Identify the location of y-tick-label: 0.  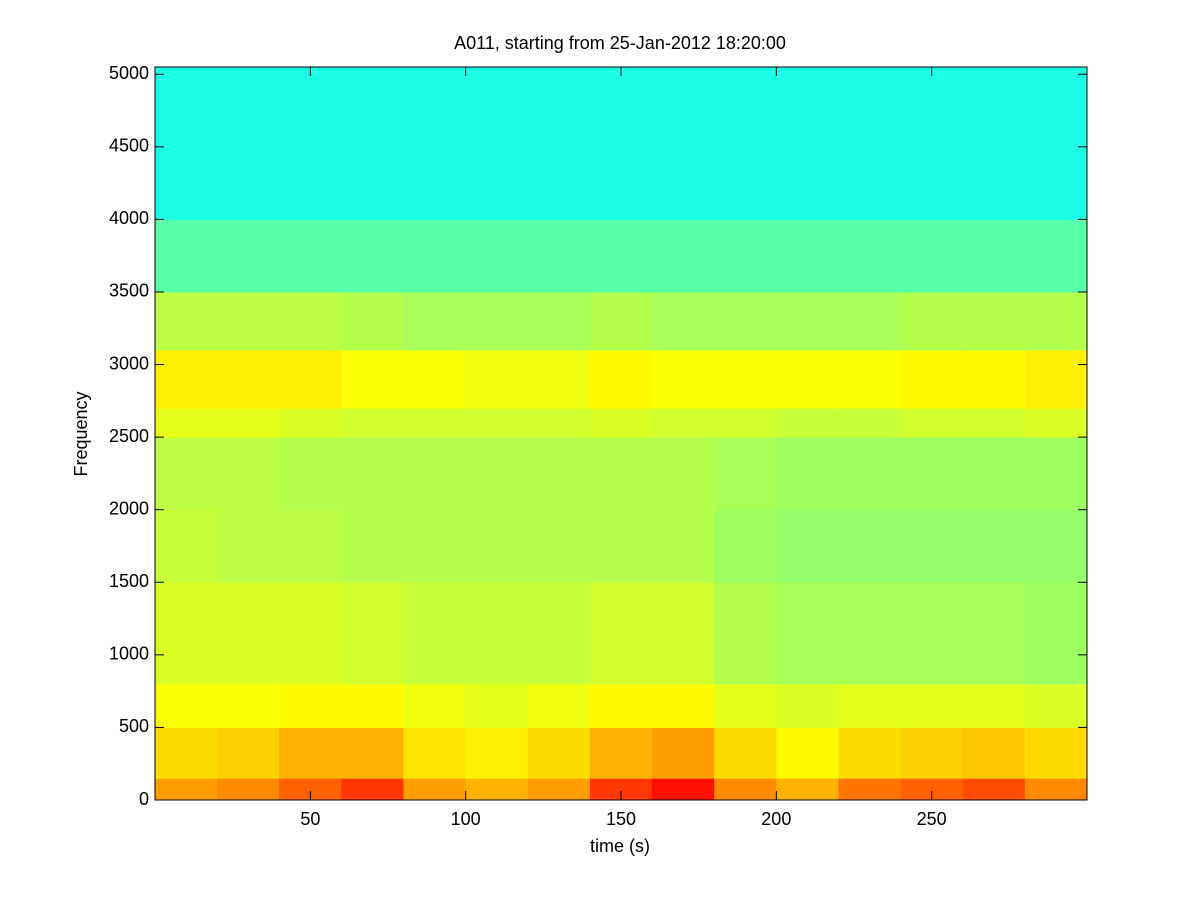
(144, 799).